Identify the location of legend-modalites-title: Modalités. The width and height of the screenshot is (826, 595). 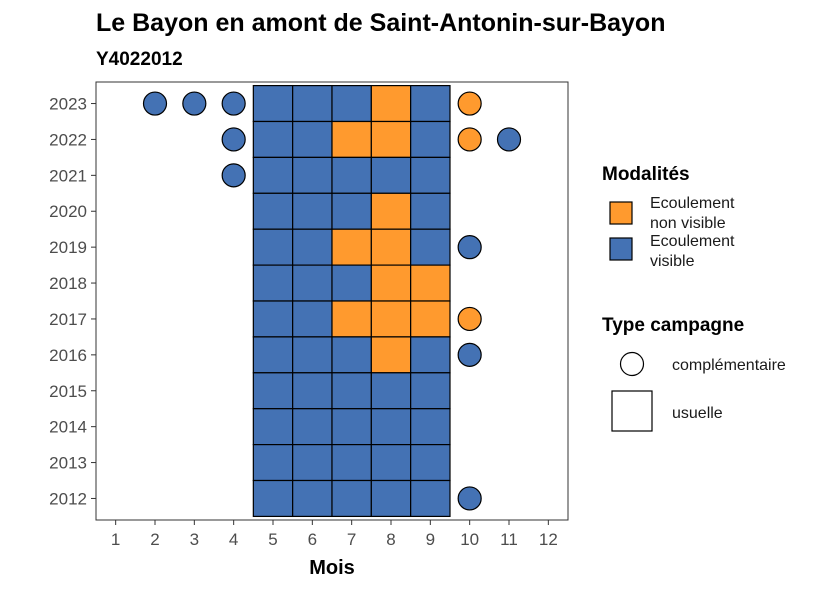
(646, 174).